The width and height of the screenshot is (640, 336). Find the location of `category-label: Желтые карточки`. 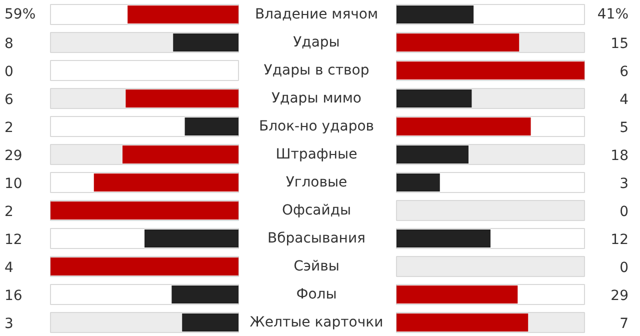

category-label: Желтые карточки is located at coordinates (317, 322).